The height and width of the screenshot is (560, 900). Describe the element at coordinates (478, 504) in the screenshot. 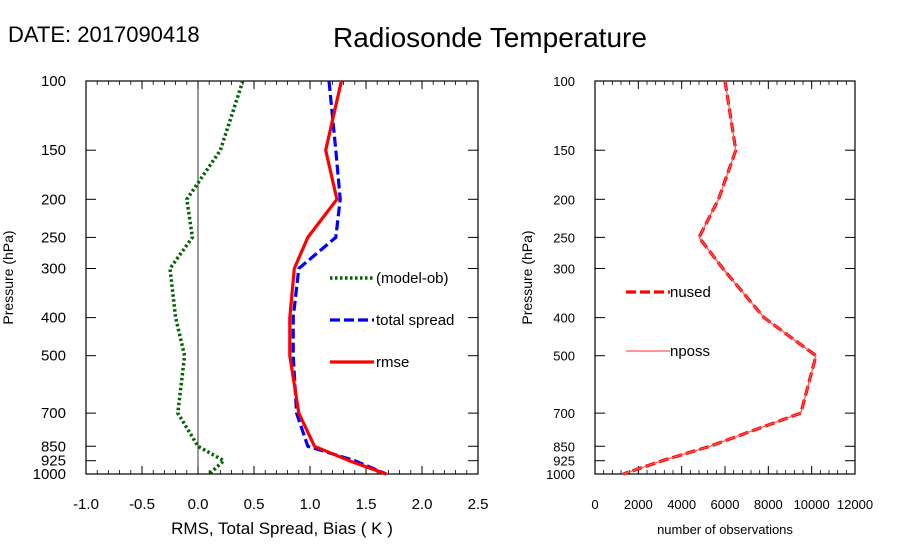

I see `x-tick-label: 2.5` at that location.